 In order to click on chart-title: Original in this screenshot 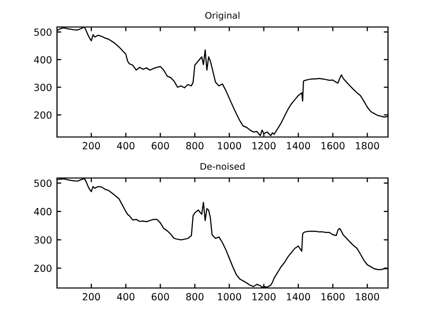, I will do `click(222, 16)`.